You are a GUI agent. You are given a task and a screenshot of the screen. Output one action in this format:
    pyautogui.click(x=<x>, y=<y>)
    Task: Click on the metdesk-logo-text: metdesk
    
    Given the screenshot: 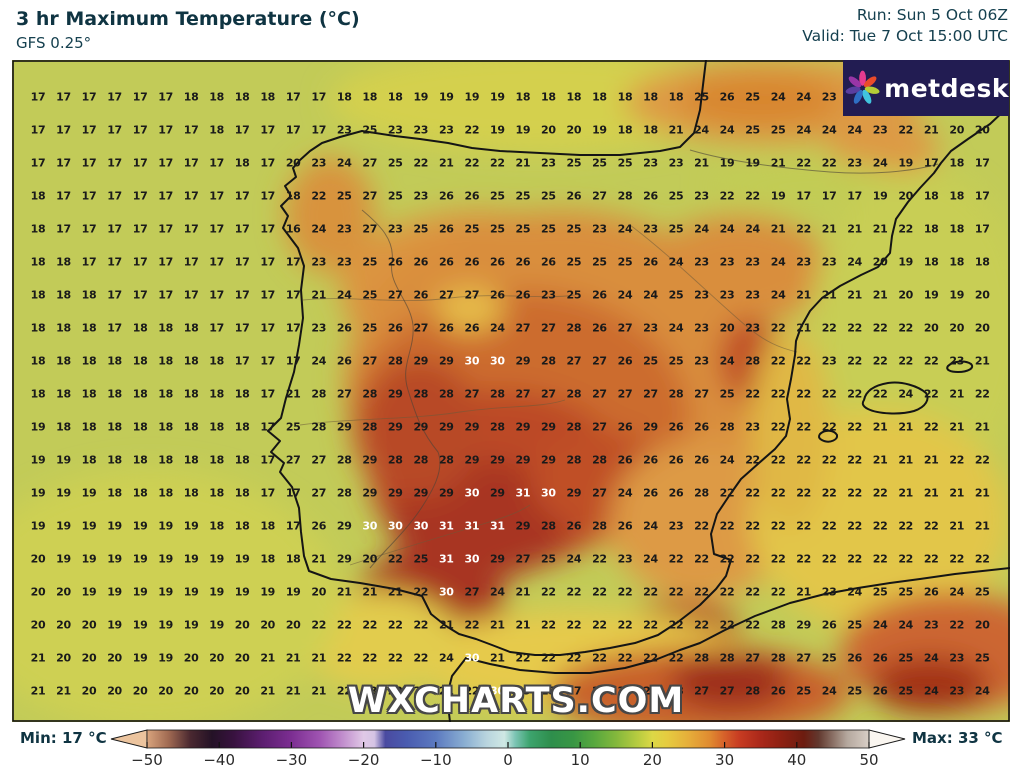 What is the action you would take?
    pyautogui.click(x=946, y=88)
    